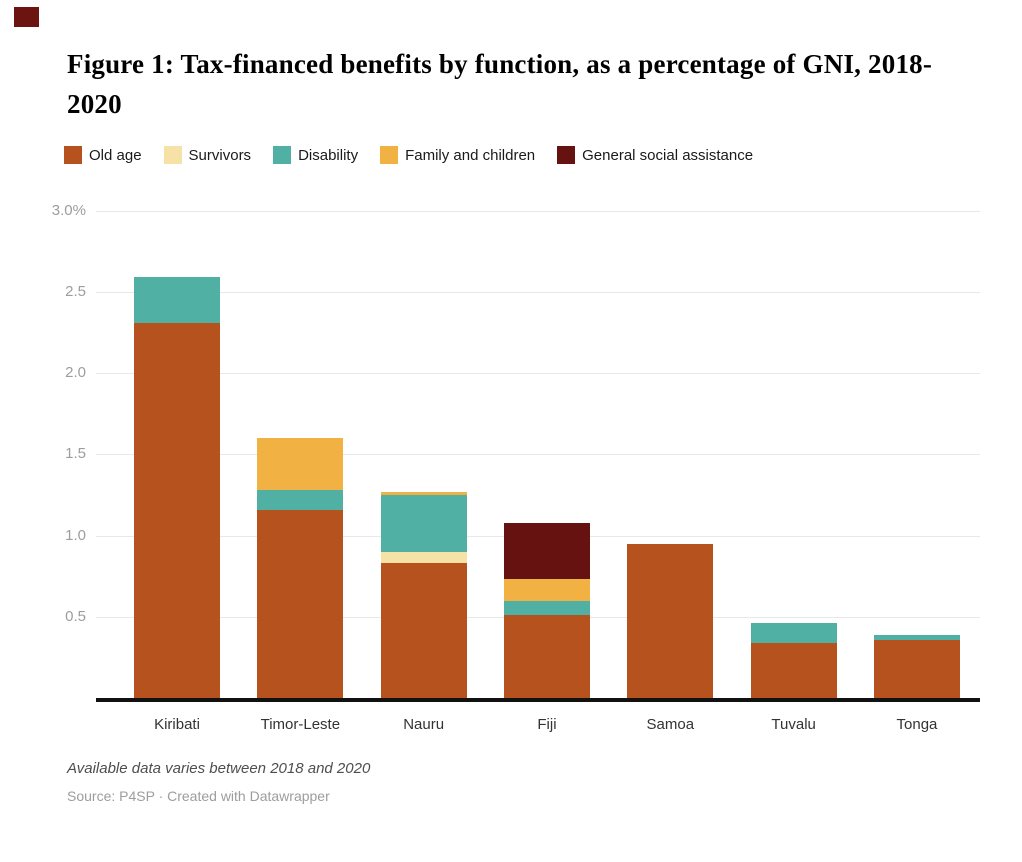 The image size is (1022, 862). What do you see at coordinates (75, 372) in the screenshot?
I see `y-axis-tick-label: 2.0` at bounding box center [75, 372].